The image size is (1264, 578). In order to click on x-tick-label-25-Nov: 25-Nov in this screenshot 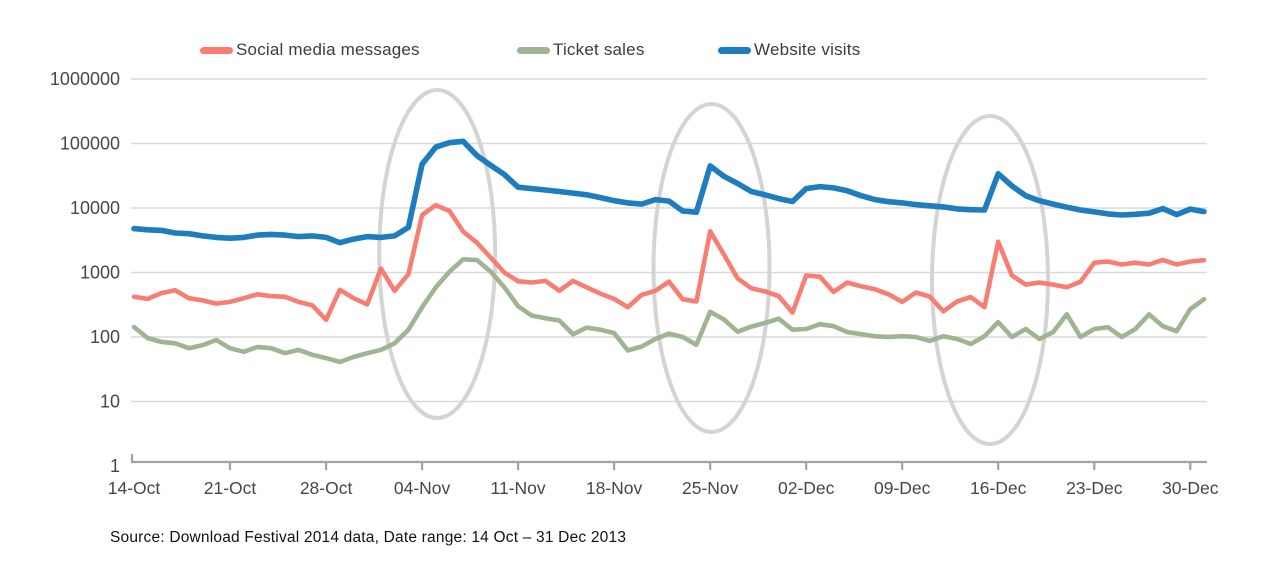, I will do `click(710, 488)`.